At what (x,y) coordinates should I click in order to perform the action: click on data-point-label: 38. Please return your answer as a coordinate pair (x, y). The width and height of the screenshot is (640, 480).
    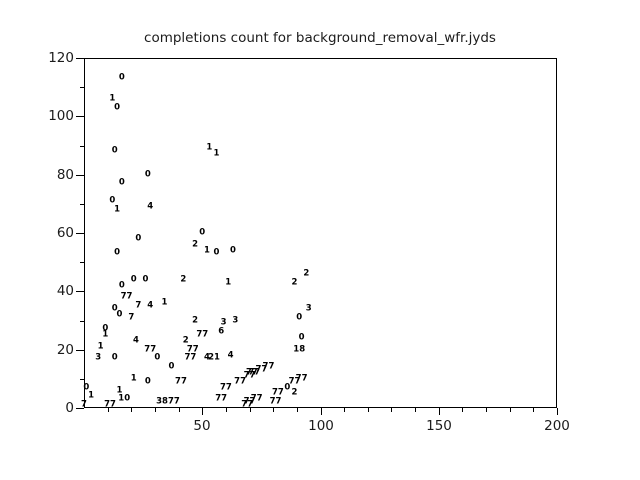
    Looking at the image, I should click on (162, 401).